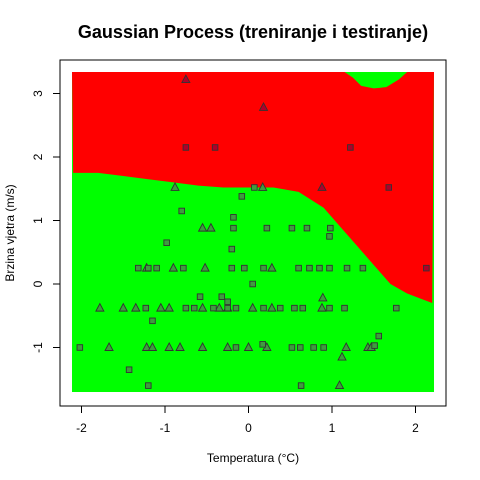  Describe the element at coordinates (38, 220) in the screenshot. I see `y-tick-label: 1` at that location.